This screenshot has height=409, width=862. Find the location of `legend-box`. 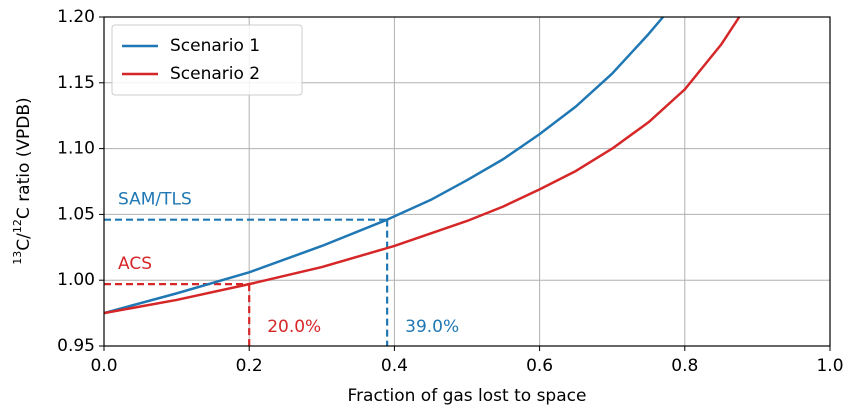

legend-box is located at coordinates (207, 60).